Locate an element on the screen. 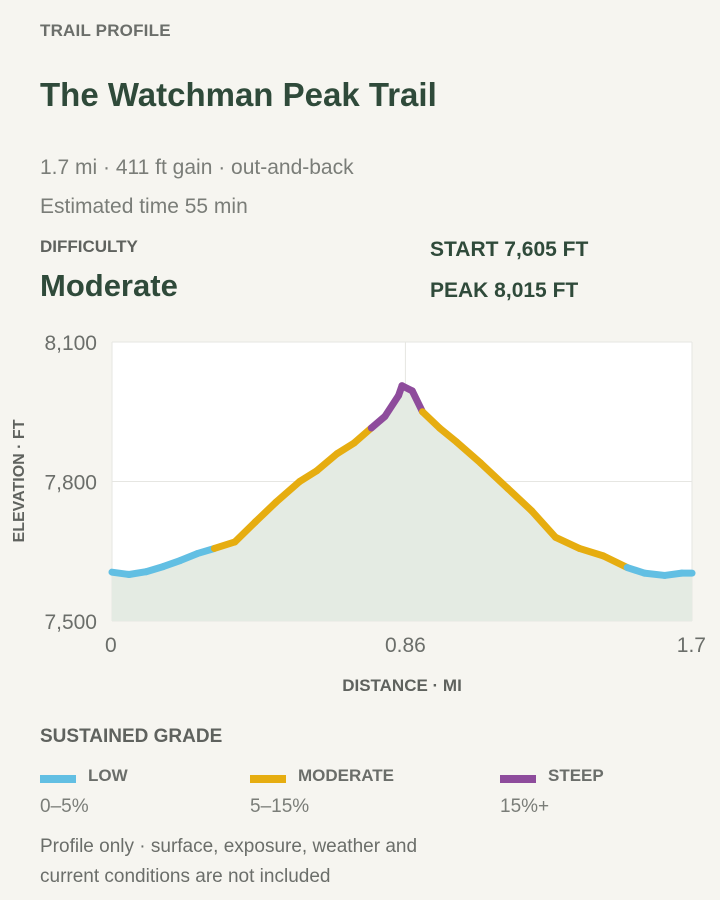 The height and width of the screenshot is (900, 720). difficulty-value: Moderate is located at coordinates (109, 285).